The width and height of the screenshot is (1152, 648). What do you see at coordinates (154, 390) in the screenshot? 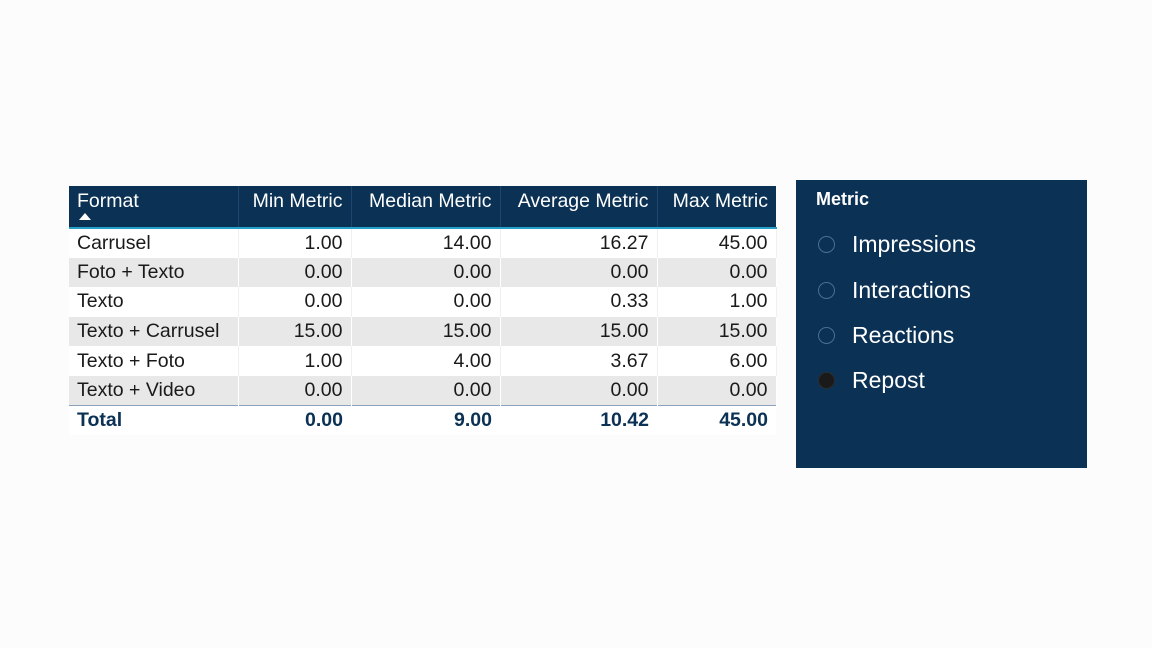
I see `format-cell: Texto + Video` at bounding box center [154, 390].